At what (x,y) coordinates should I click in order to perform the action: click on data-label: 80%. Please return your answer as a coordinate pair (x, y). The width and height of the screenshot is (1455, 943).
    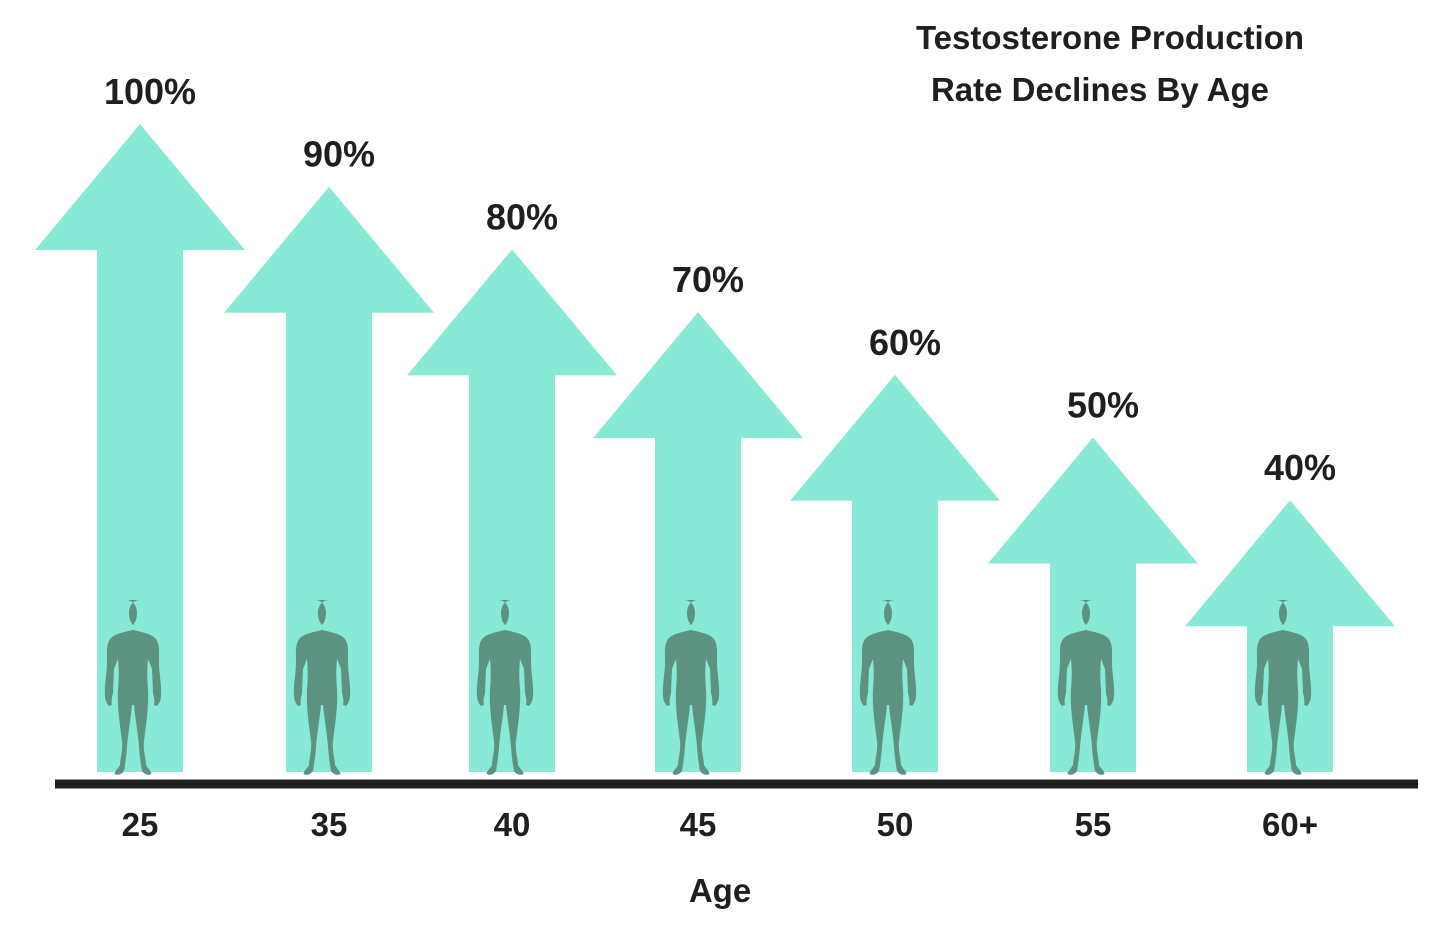
    Looking at the image, I should click on (522, 216).